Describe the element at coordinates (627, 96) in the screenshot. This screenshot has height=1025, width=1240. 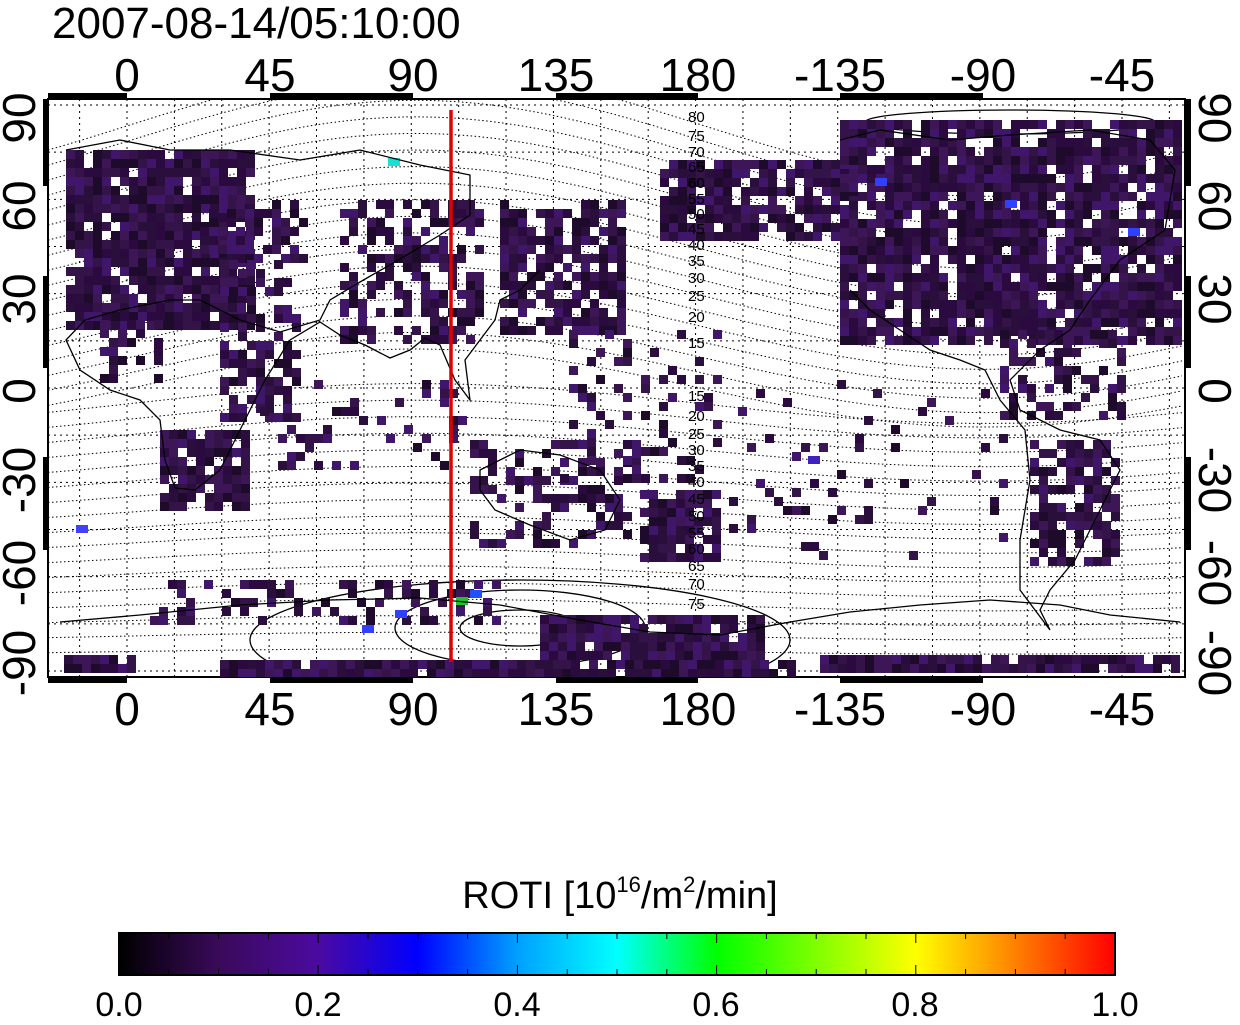
I see `axis-border-segment` at that location.